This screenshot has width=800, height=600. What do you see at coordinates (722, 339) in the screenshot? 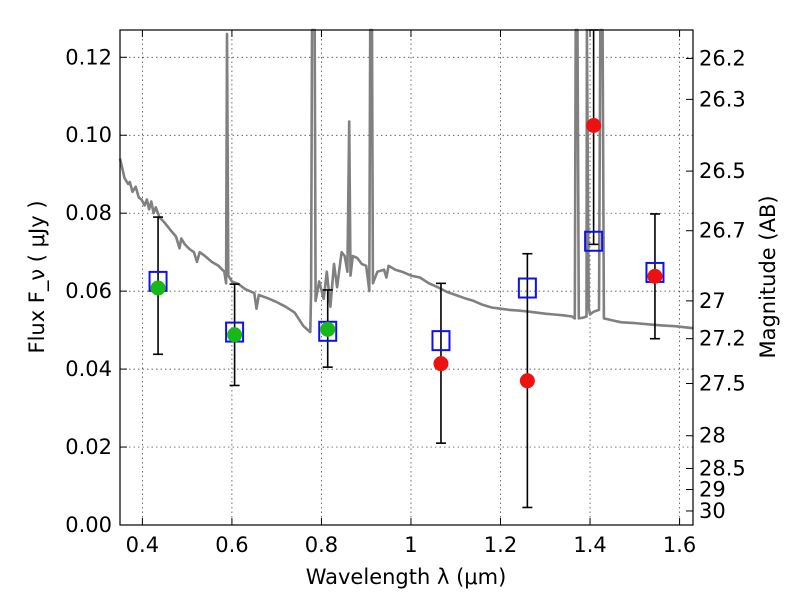
I see `y2-tick-label: 27.2` at bounding box center [722, 339].